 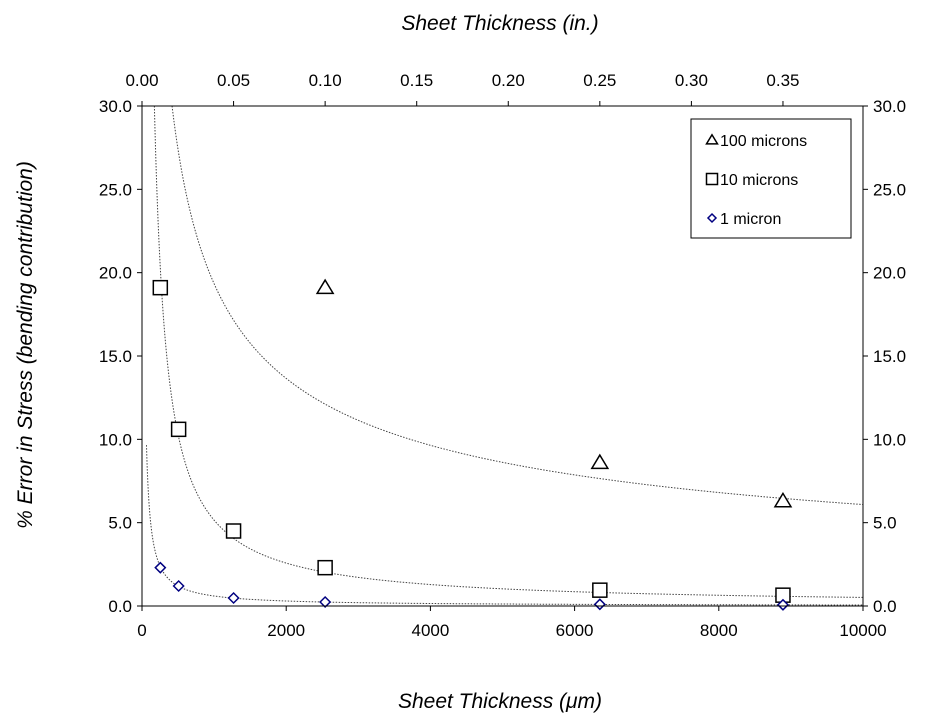 I want to click on legend-marker-diamond, so click(x=712, y=218).